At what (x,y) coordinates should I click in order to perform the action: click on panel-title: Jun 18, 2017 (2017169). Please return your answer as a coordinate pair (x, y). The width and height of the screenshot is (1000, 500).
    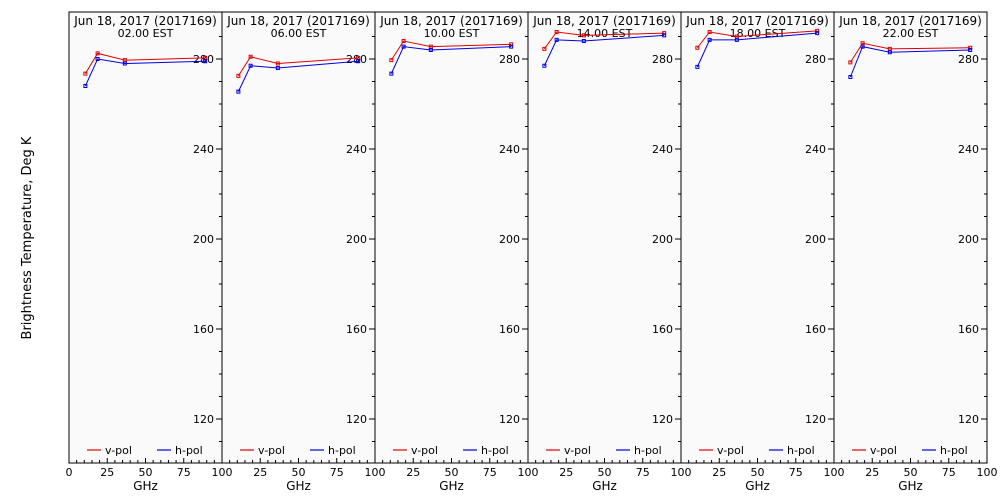
    Looking at the image, I should click on (910, 21).